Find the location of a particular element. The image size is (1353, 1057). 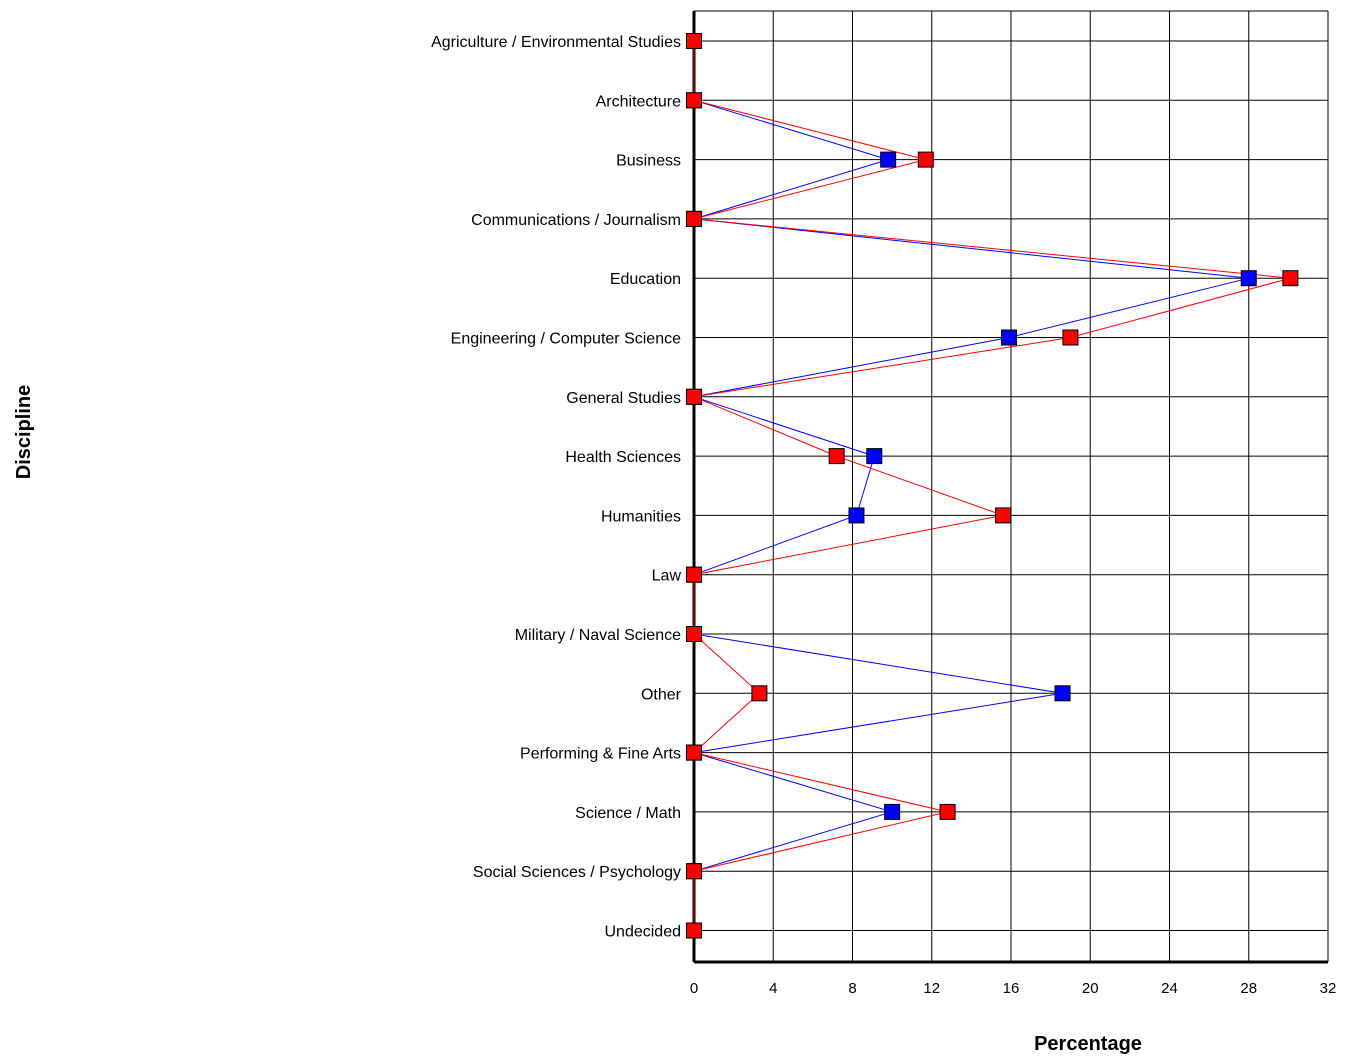

x-tick-label: 12 is located at coordinates (931, 988).